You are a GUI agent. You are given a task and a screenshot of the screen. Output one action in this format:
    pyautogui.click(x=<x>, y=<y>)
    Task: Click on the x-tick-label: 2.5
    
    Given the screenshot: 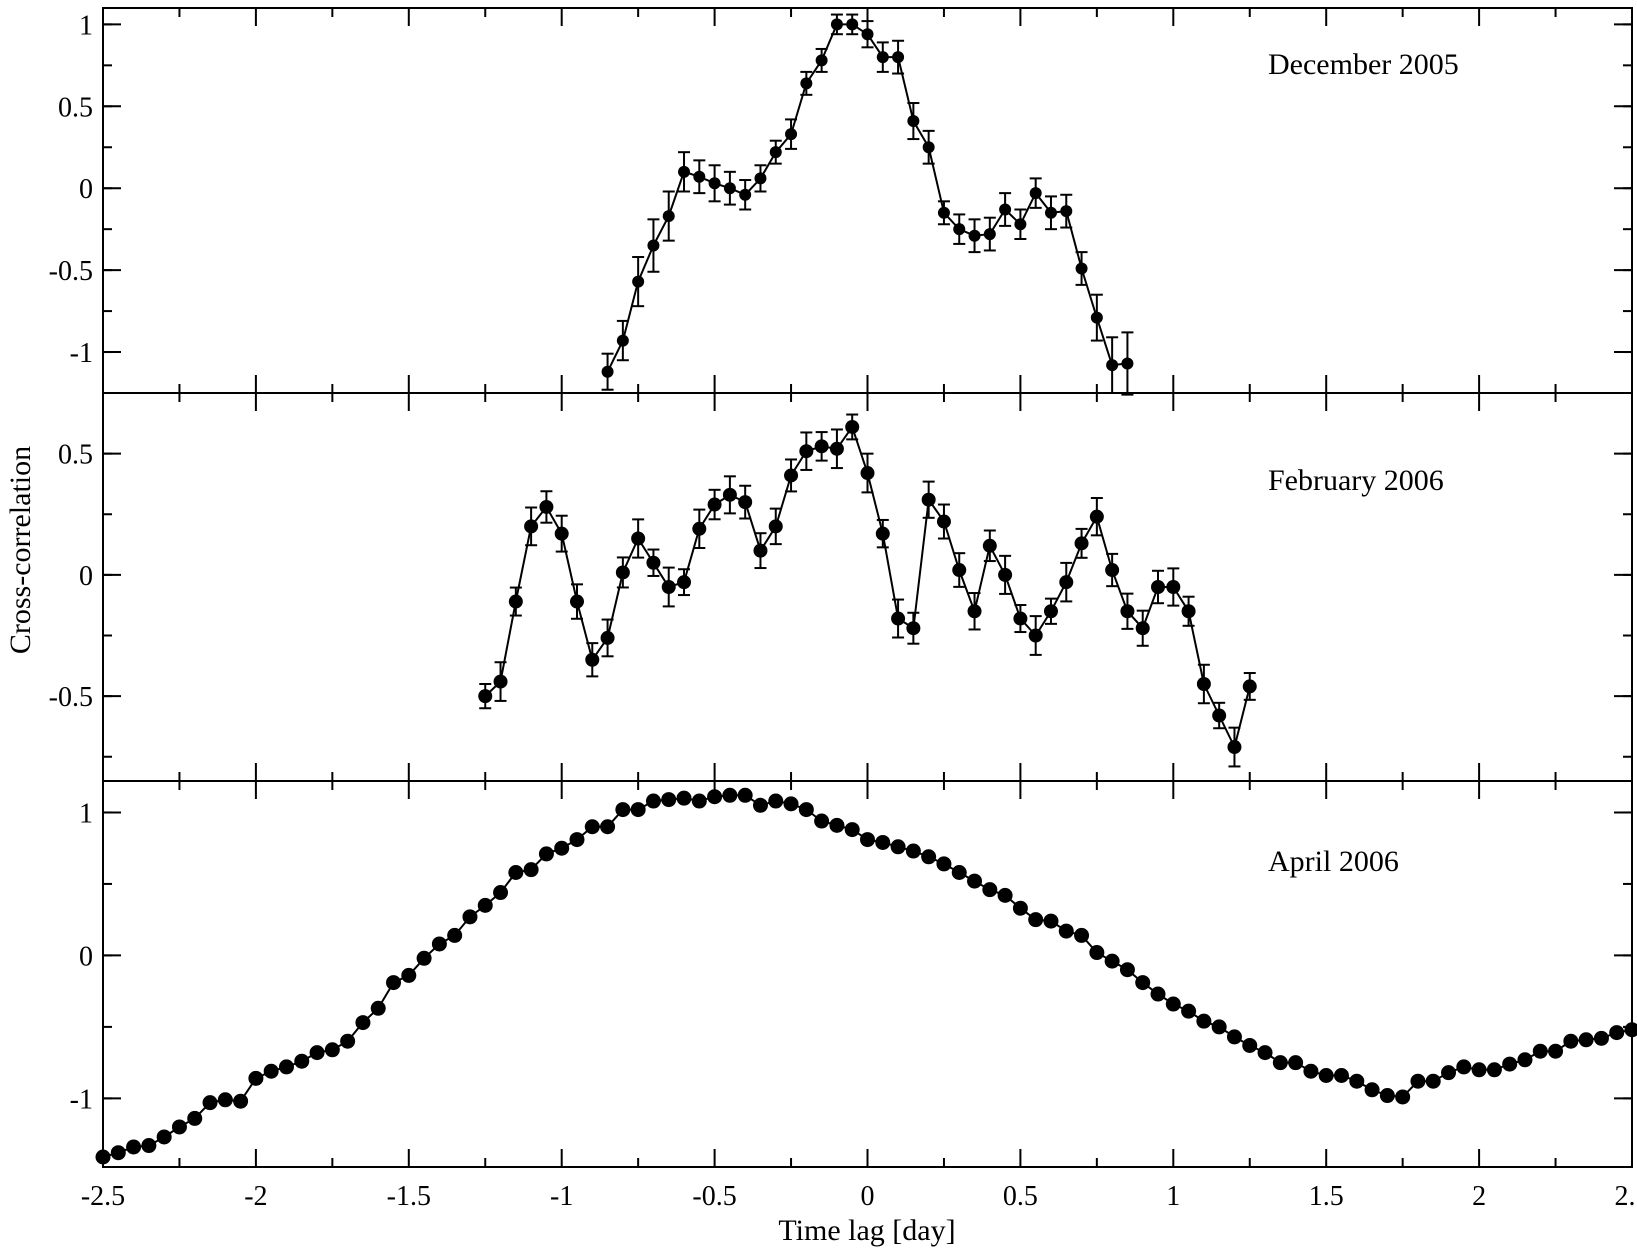 What is the action you would take?
    pyautogui.click(x=1626, y=1196)
    